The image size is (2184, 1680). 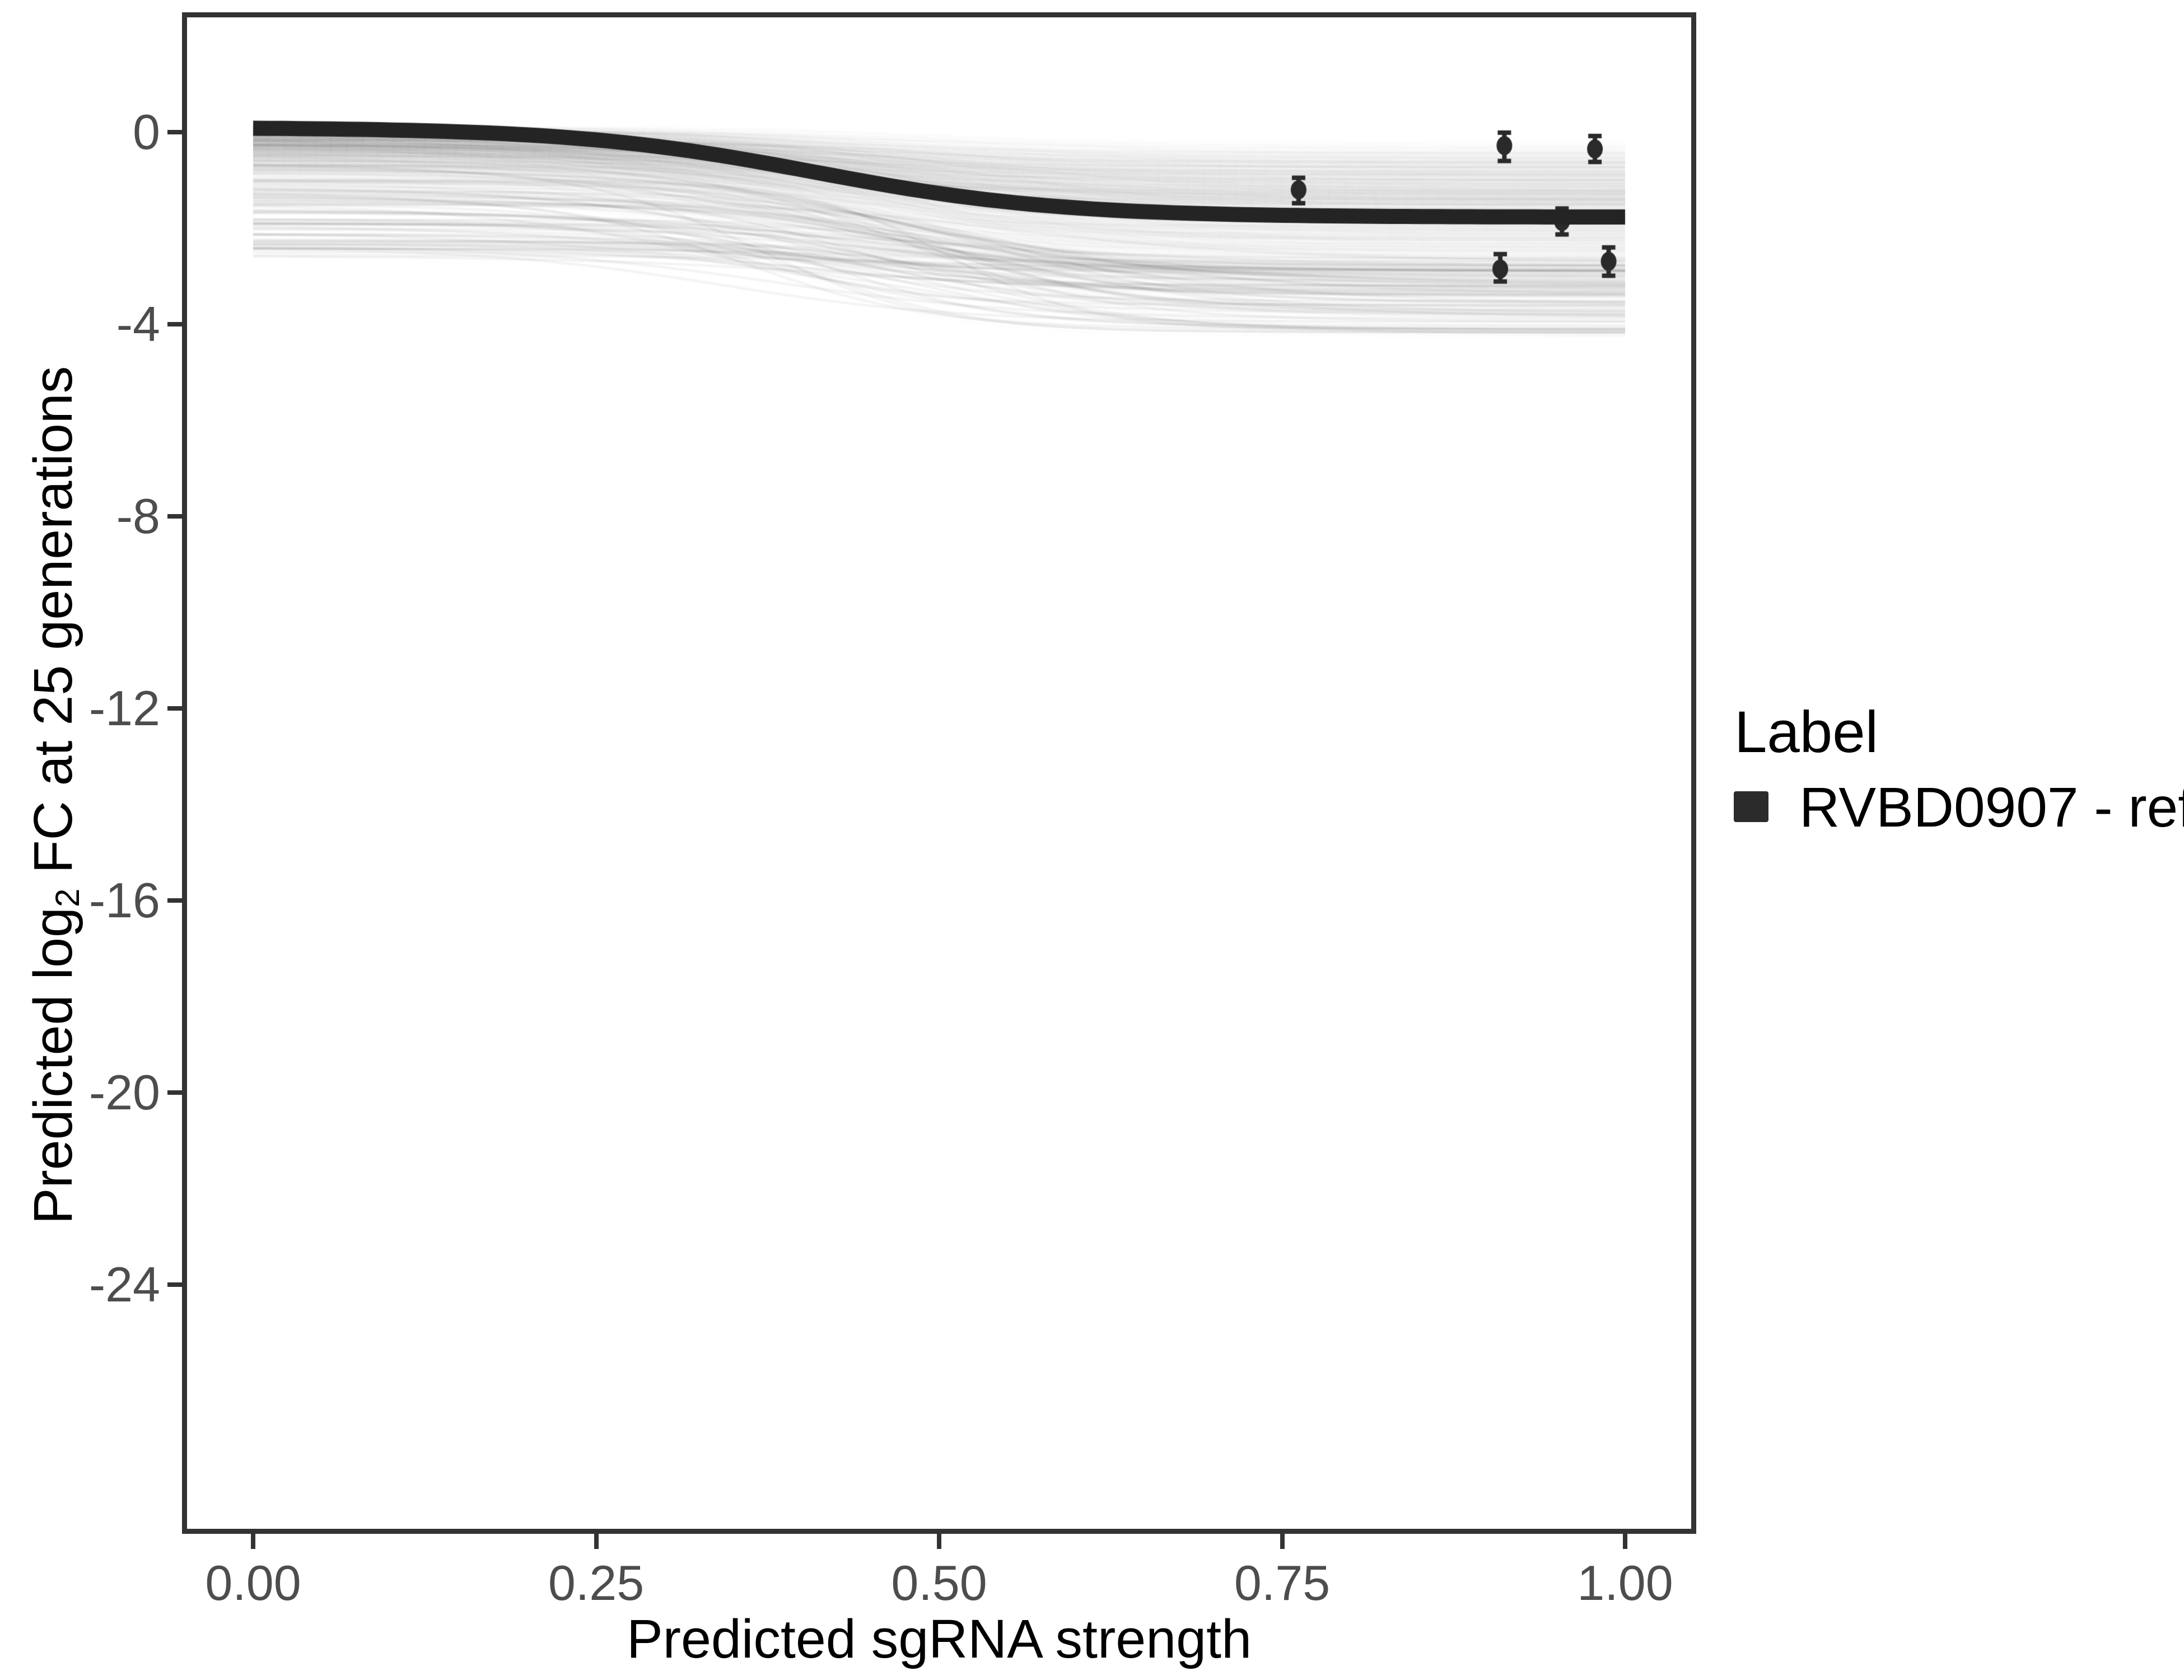 I want to click on x-tick-label: 1.00, so click(x=1625, y=1583).